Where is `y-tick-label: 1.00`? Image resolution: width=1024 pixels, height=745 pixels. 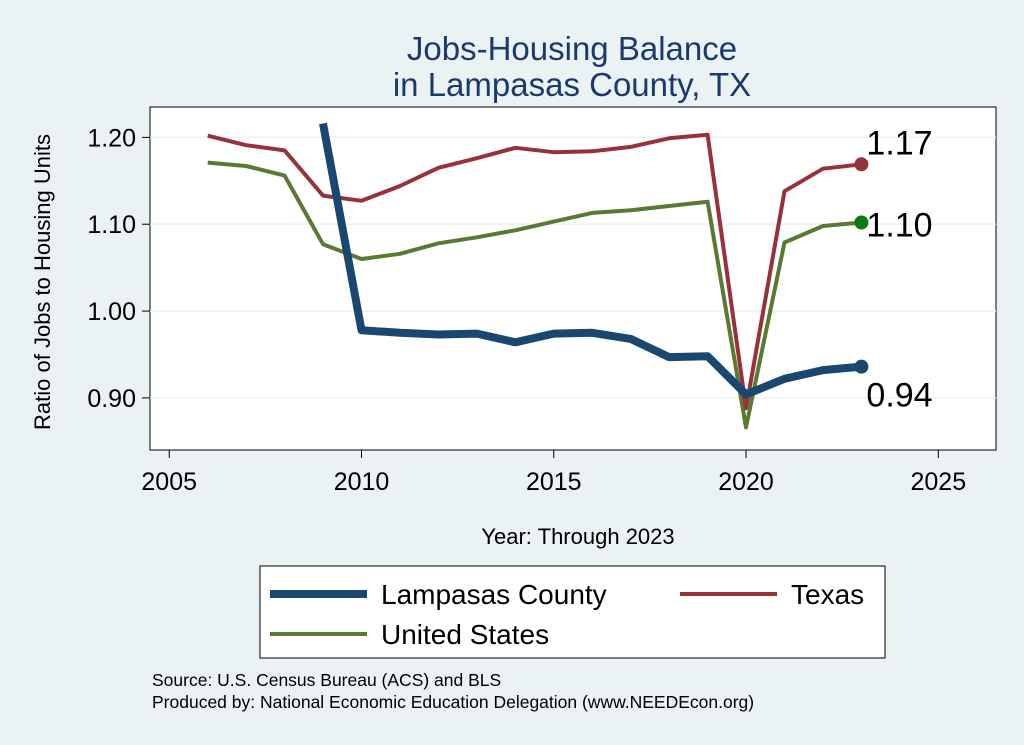 y-tick-label: 1.00 is located at coordinates (111, 312).